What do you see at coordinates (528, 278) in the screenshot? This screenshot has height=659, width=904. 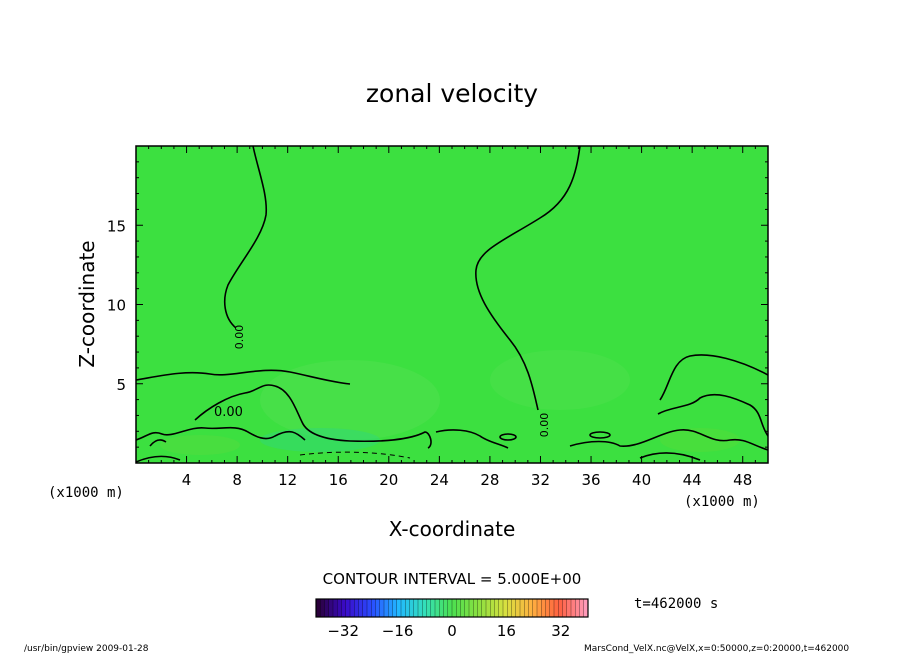 I see `contour-zero-right-upper` at bounding box center [528, 278].